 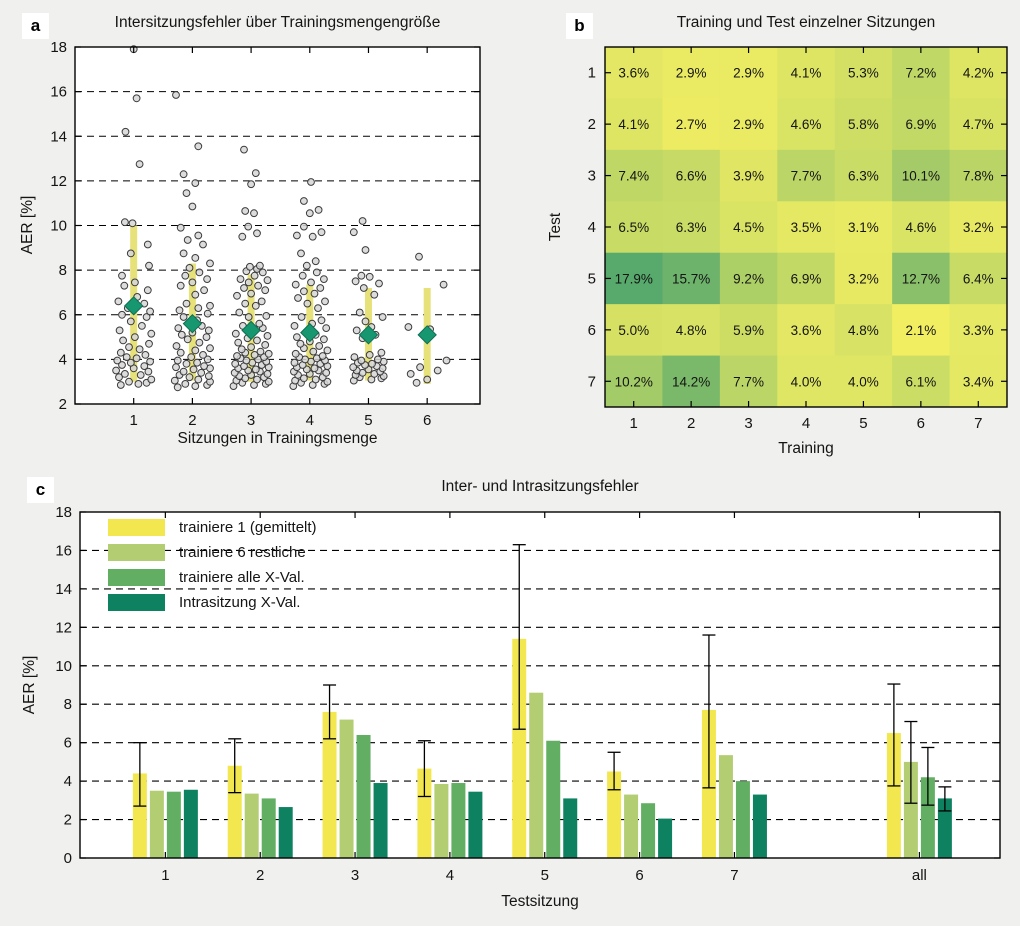 I want to click on heatmap-cell-label: 3.2%, so click(x=978, y=227).